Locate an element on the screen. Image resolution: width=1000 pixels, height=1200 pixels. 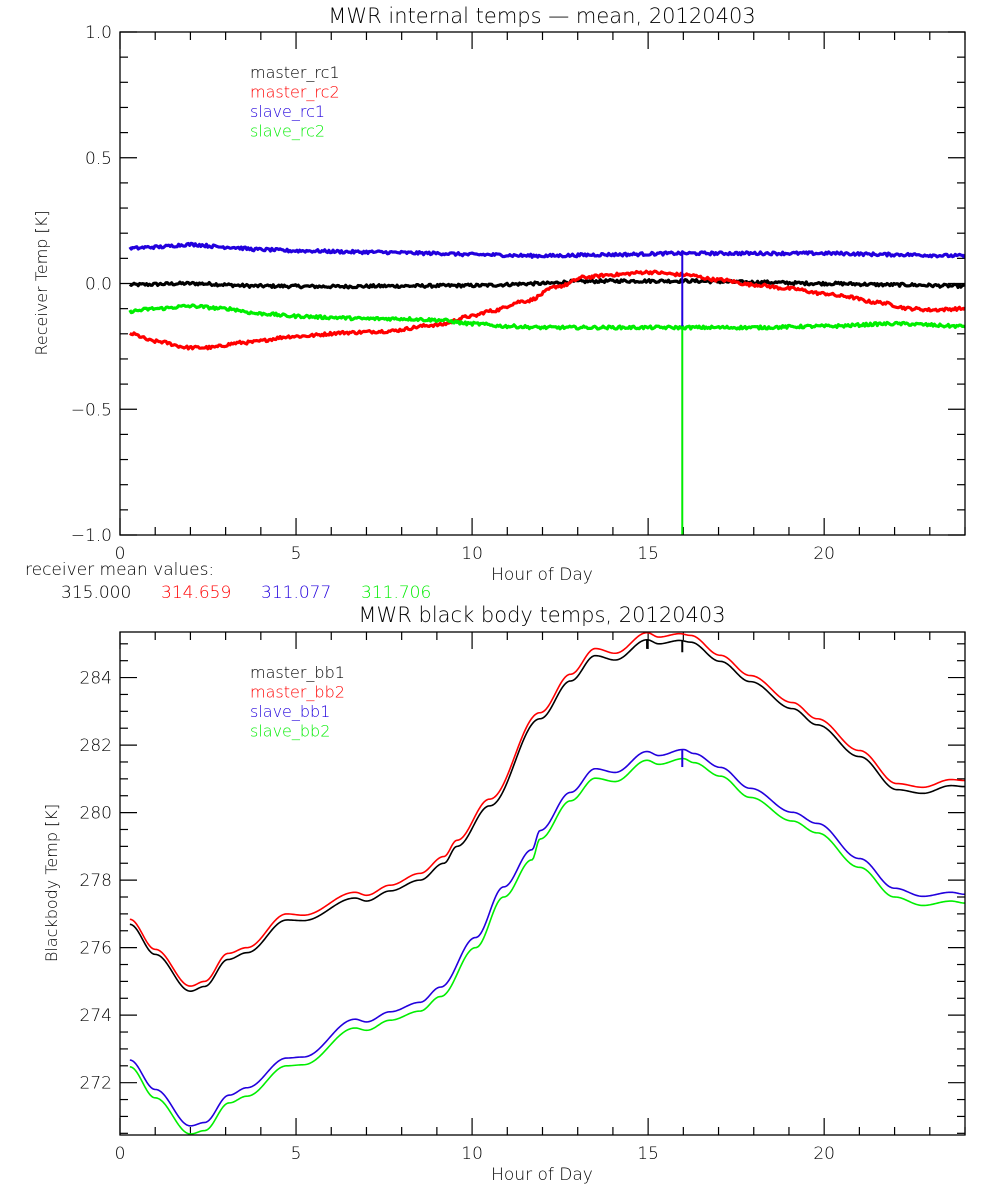
y-tick-label: 276 is located at coordinates (96, 949).